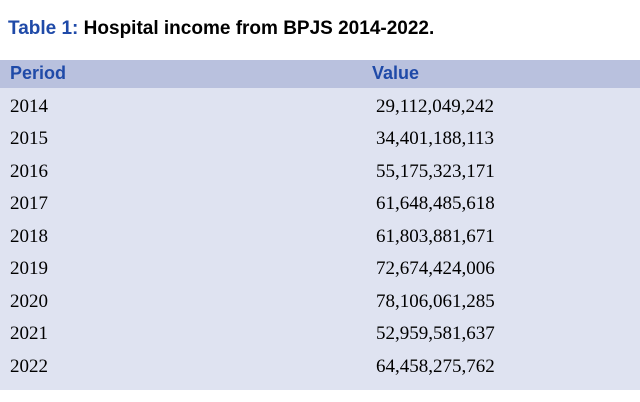  What do you see at coordinates (320, 108) in the screenshot?
I see `table-row: 2014 29,112,049,242` at bounding box center [320, 108].